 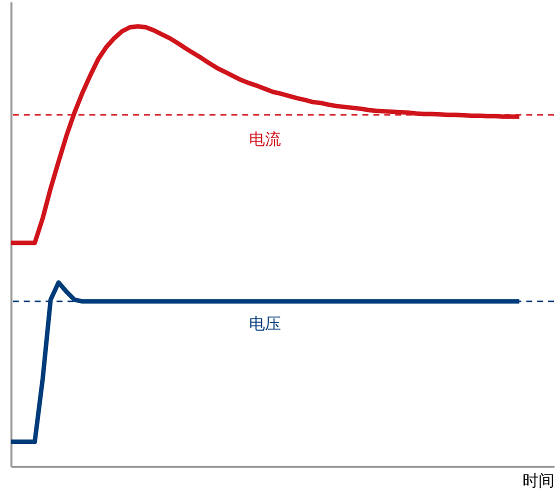 What do you see at coordinates (538, 480) in the screenshot?
I see `x-axis-title: 时间` at bounding box center [538, 480].